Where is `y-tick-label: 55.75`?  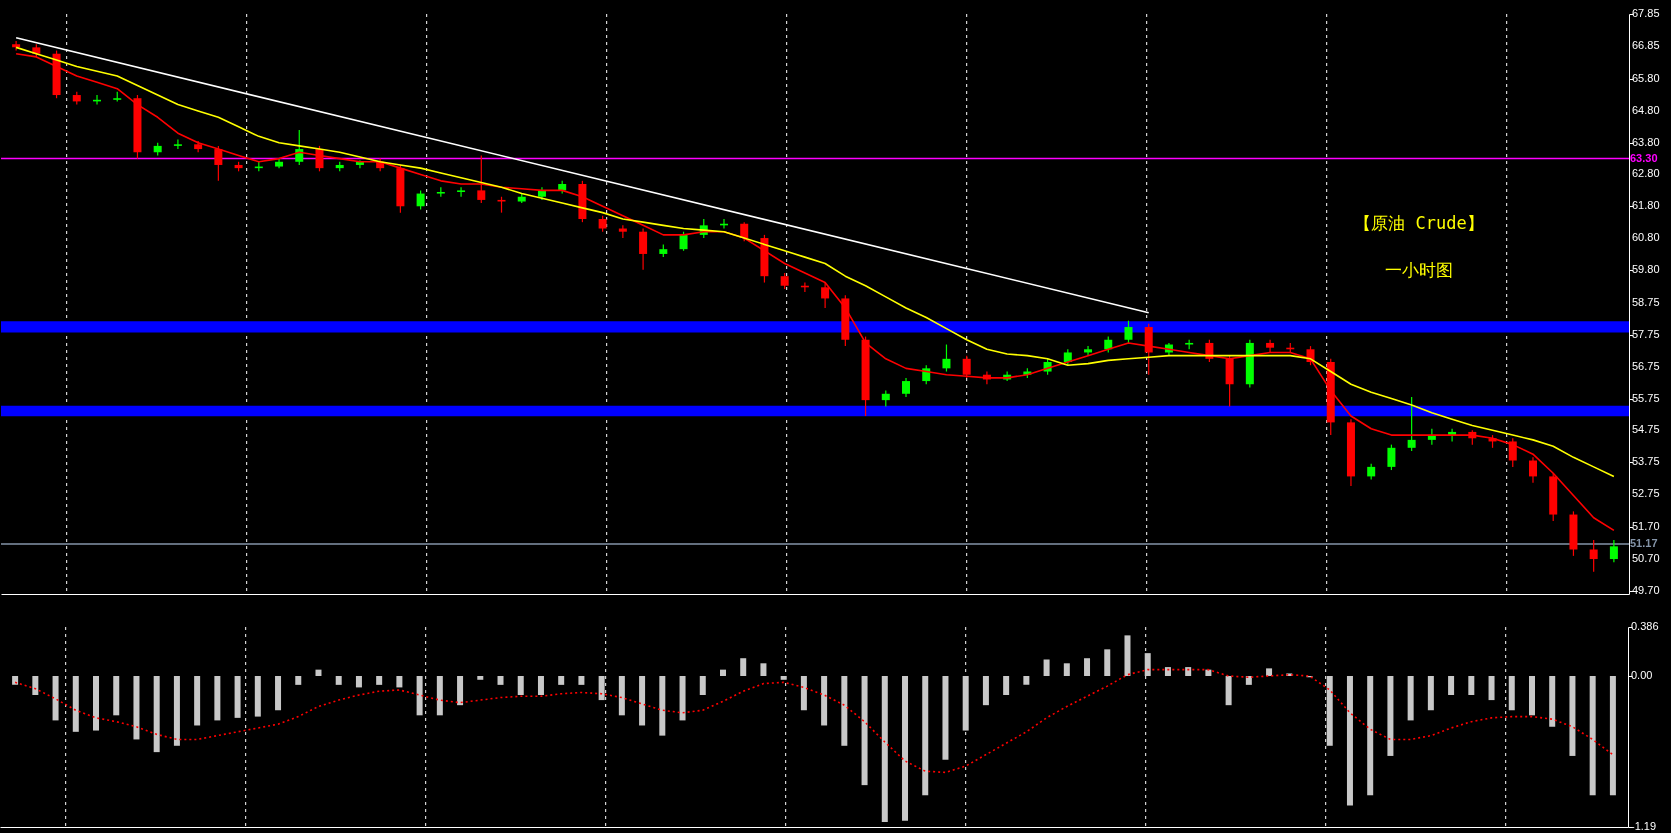
y-tick-label: 55.75 is located at coordinates (1646, 397).